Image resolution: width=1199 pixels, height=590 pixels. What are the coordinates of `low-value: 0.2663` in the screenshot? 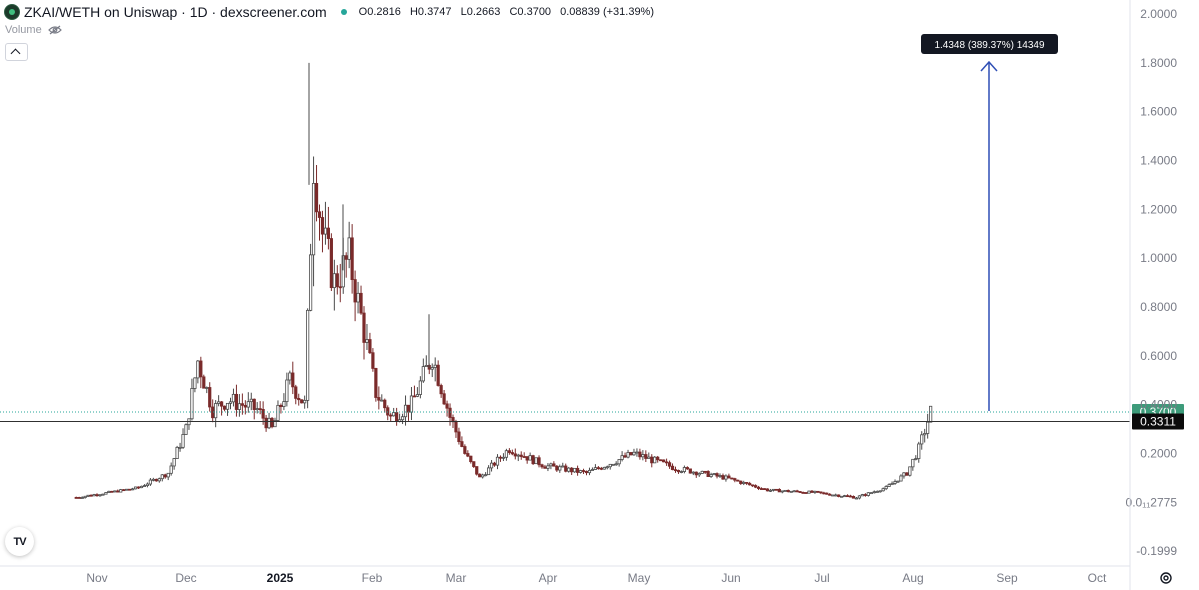 It's located at (483, 12).